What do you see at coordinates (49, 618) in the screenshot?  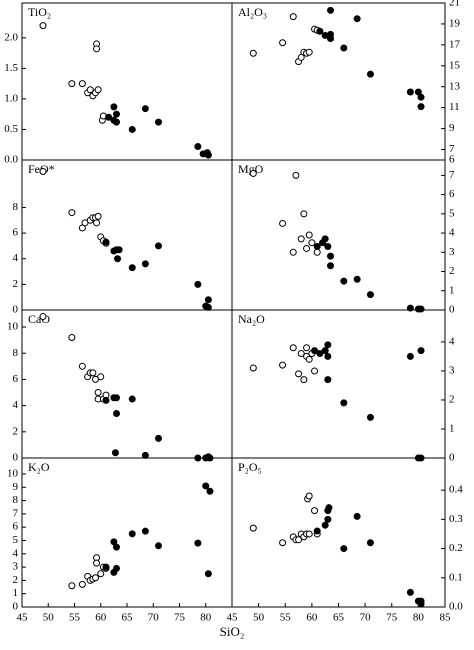 I see `x-tick-label: 50` at bounding box center [49, 618].